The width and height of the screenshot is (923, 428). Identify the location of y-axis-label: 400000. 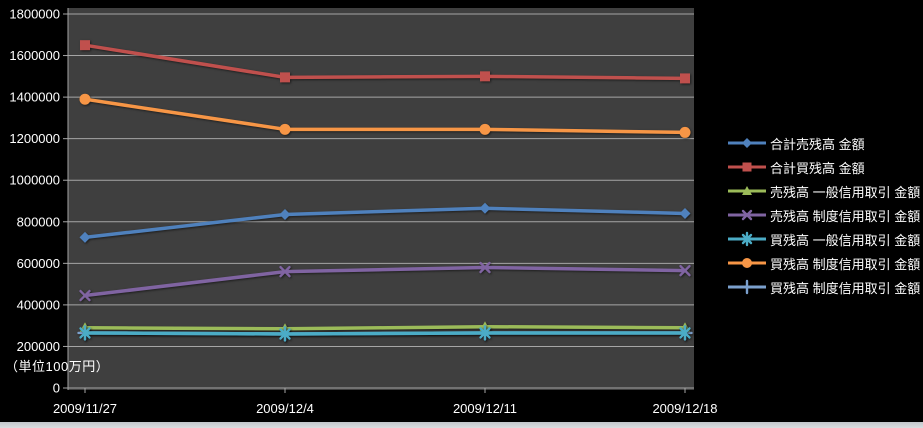
(38, 304).